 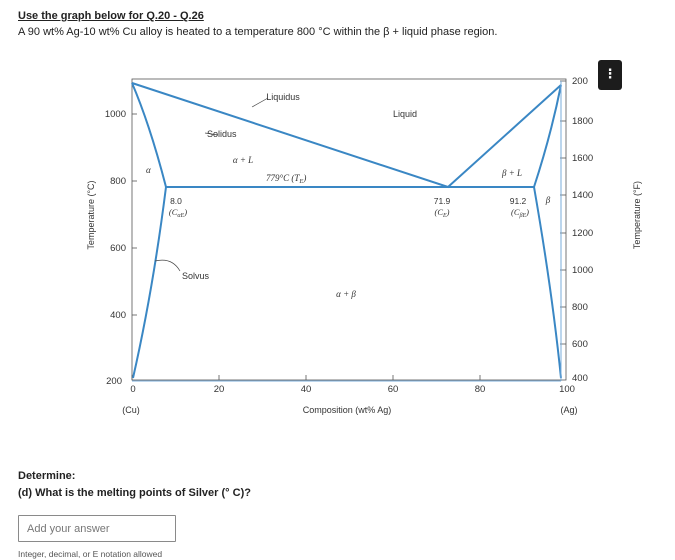 I want to click on right-tick-1200: 1200, so click(x=582, y=233).